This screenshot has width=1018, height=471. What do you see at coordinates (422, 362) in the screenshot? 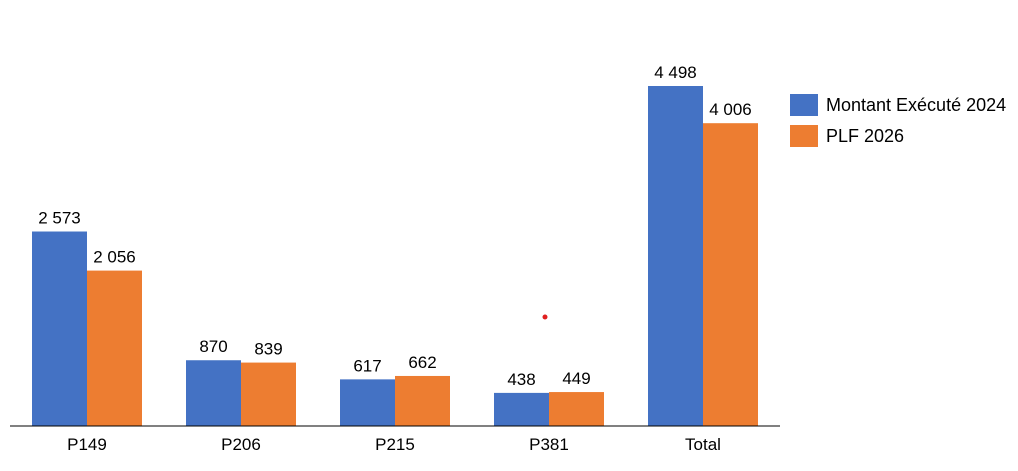
I see `data-label-p215-series-2: 662` at bounding box center [422, 362].